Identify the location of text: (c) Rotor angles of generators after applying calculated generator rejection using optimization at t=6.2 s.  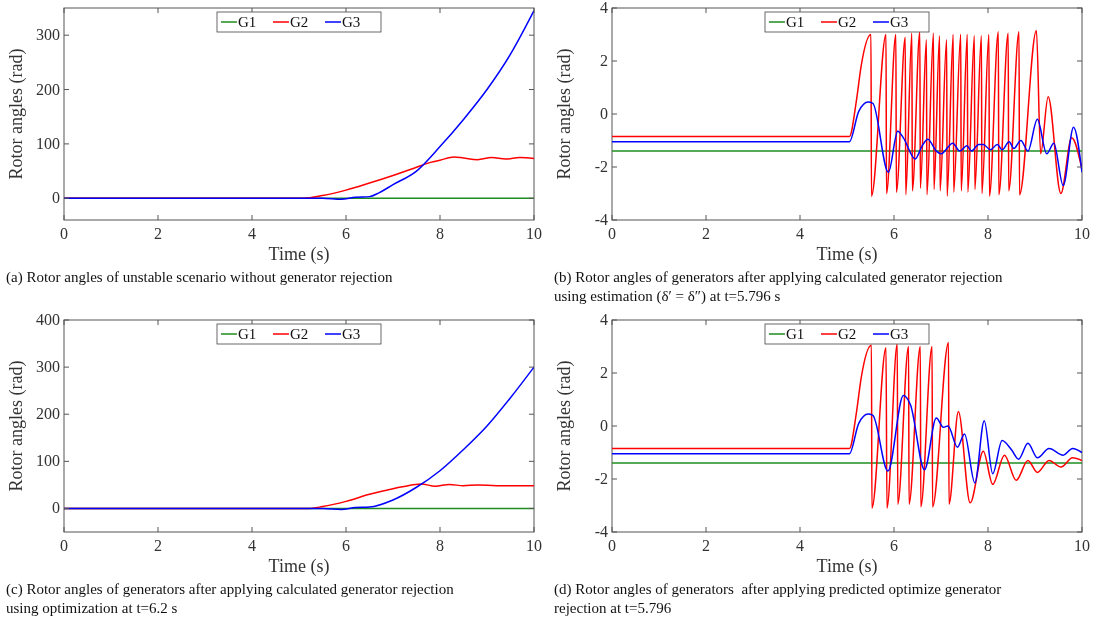
(230, 598).